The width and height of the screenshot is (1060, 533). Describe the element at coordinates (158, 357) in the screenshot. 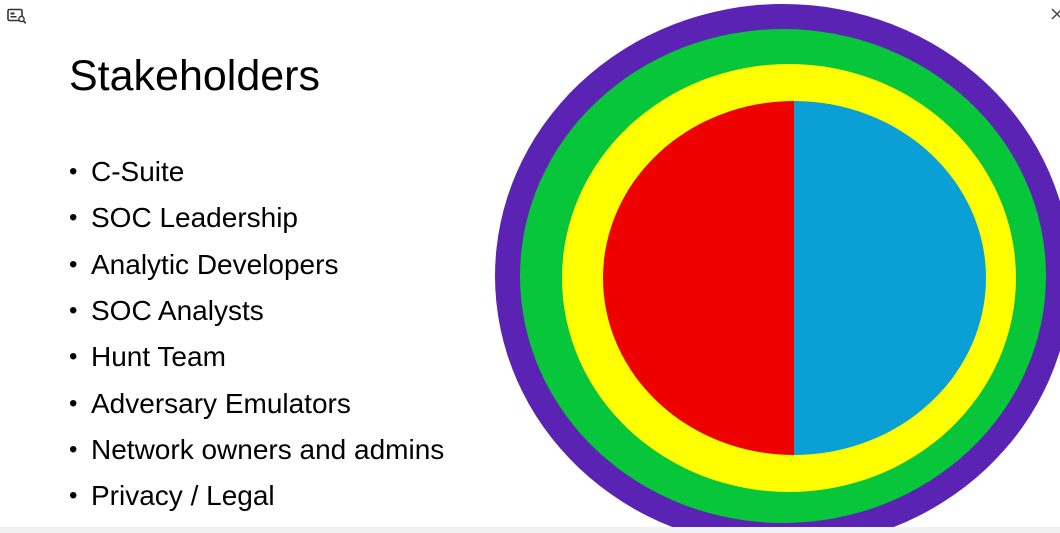

I see `bullet-text: Hunt Team` at that location.